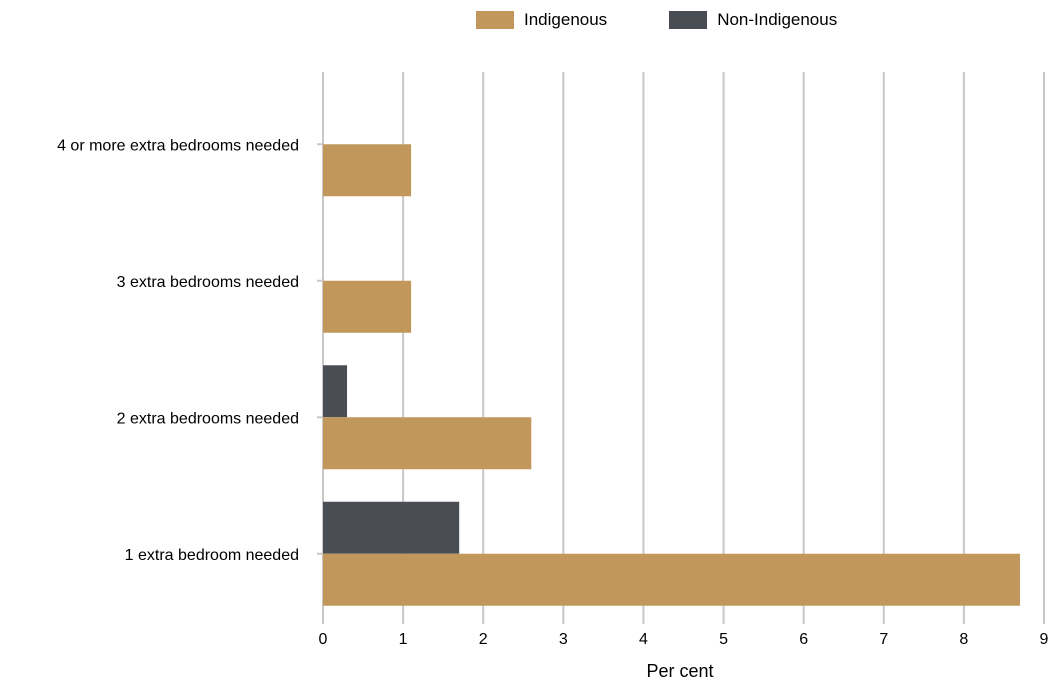  What do you see at coordinates (323, 639) in the screenshot?
I see `x-tick-label-0: 0` at bounding box center [323, 639].